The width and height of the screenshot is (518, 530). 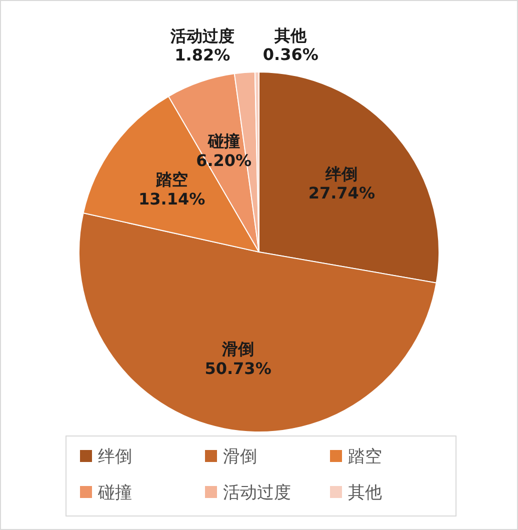 What do you see at coordinates (114, 493) in the screenshot?
I see `legend-label: 碰撞` at bounding box center [114, 493].